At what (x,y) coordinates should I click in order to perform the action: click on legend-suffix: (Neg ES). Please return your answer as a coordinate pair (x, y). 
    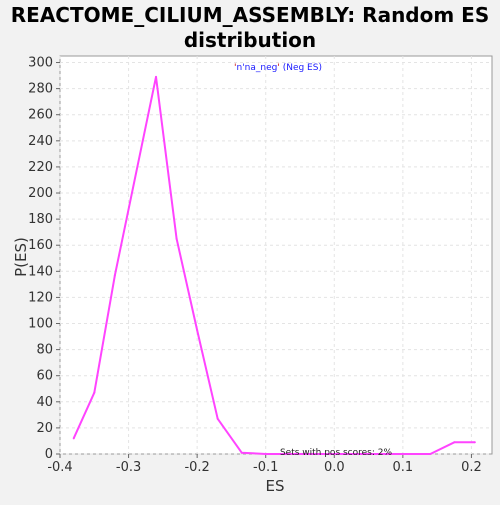
    Looking at the image, I should click on (301, 68).